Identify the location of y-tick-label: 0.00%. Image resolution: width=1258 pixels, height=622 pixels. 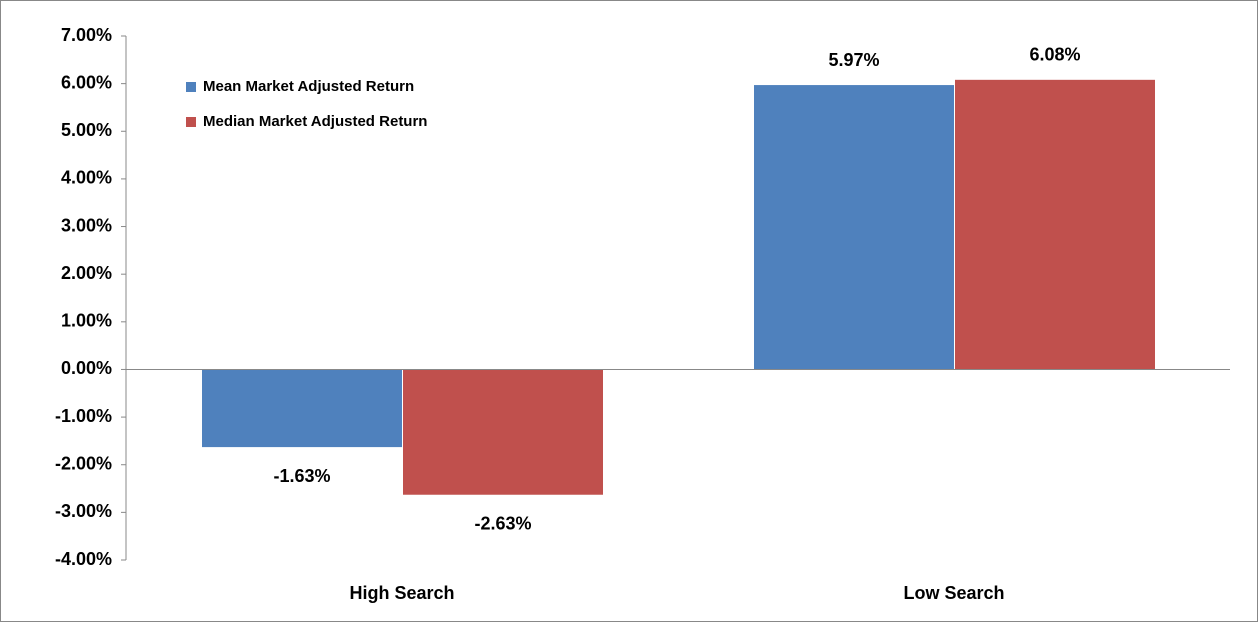
(86, 368).